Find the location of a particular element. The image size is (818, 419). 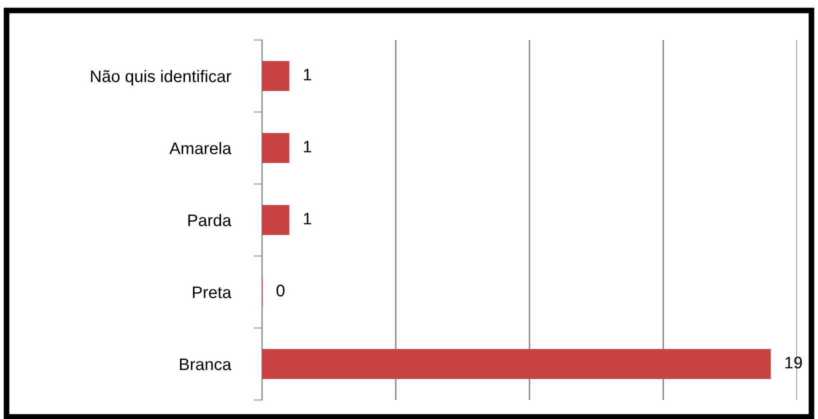

y-tick-label: Branca is located at coordinates (206, 364).